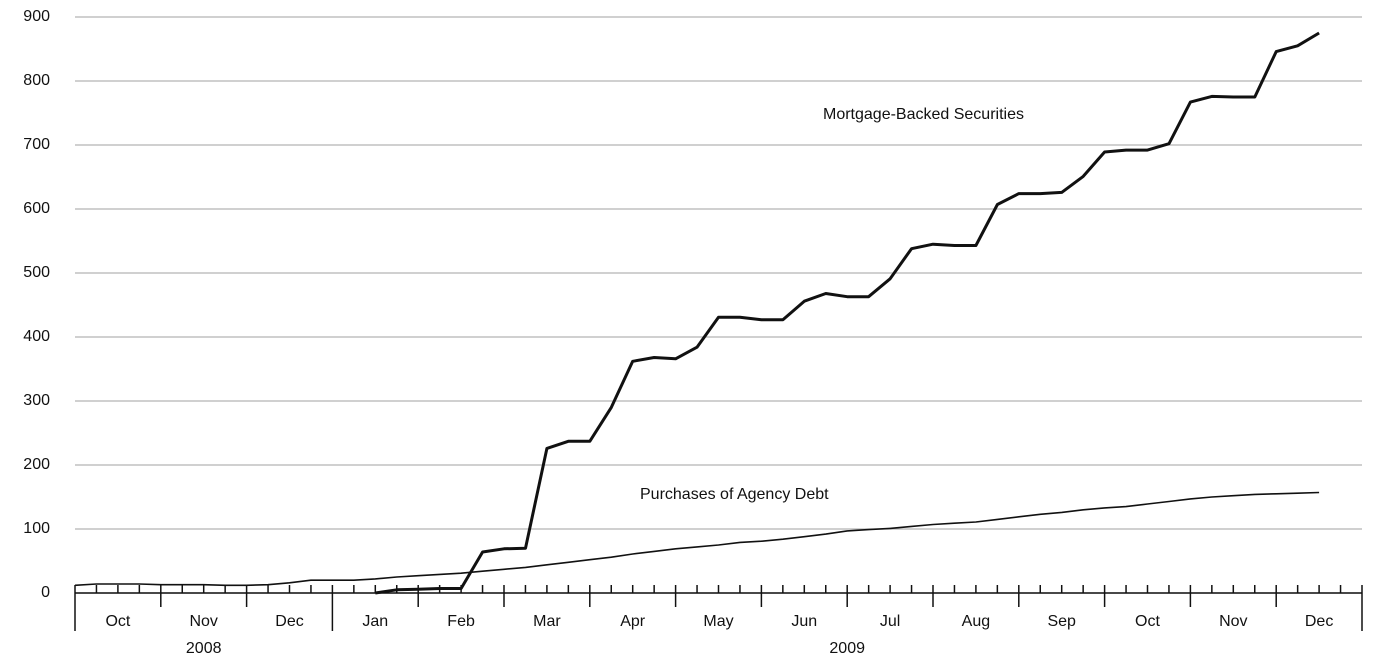 The image size is (1376, 662). Describe the element at coordinates (36, 336) in the screenshot. I see `y-tick-label: 400` at that location.